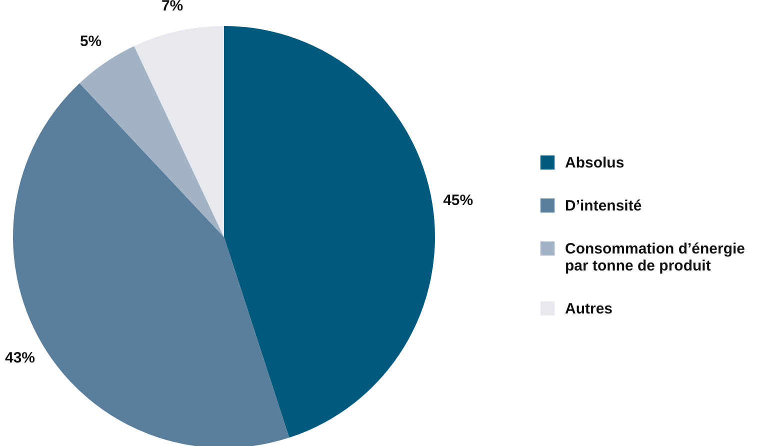 The image size is (780, 446). Describe the element at coordinates (655, 257) in the screenshot. I see `legend-label: Consommation d’énergie par tonne de produit` at that location.